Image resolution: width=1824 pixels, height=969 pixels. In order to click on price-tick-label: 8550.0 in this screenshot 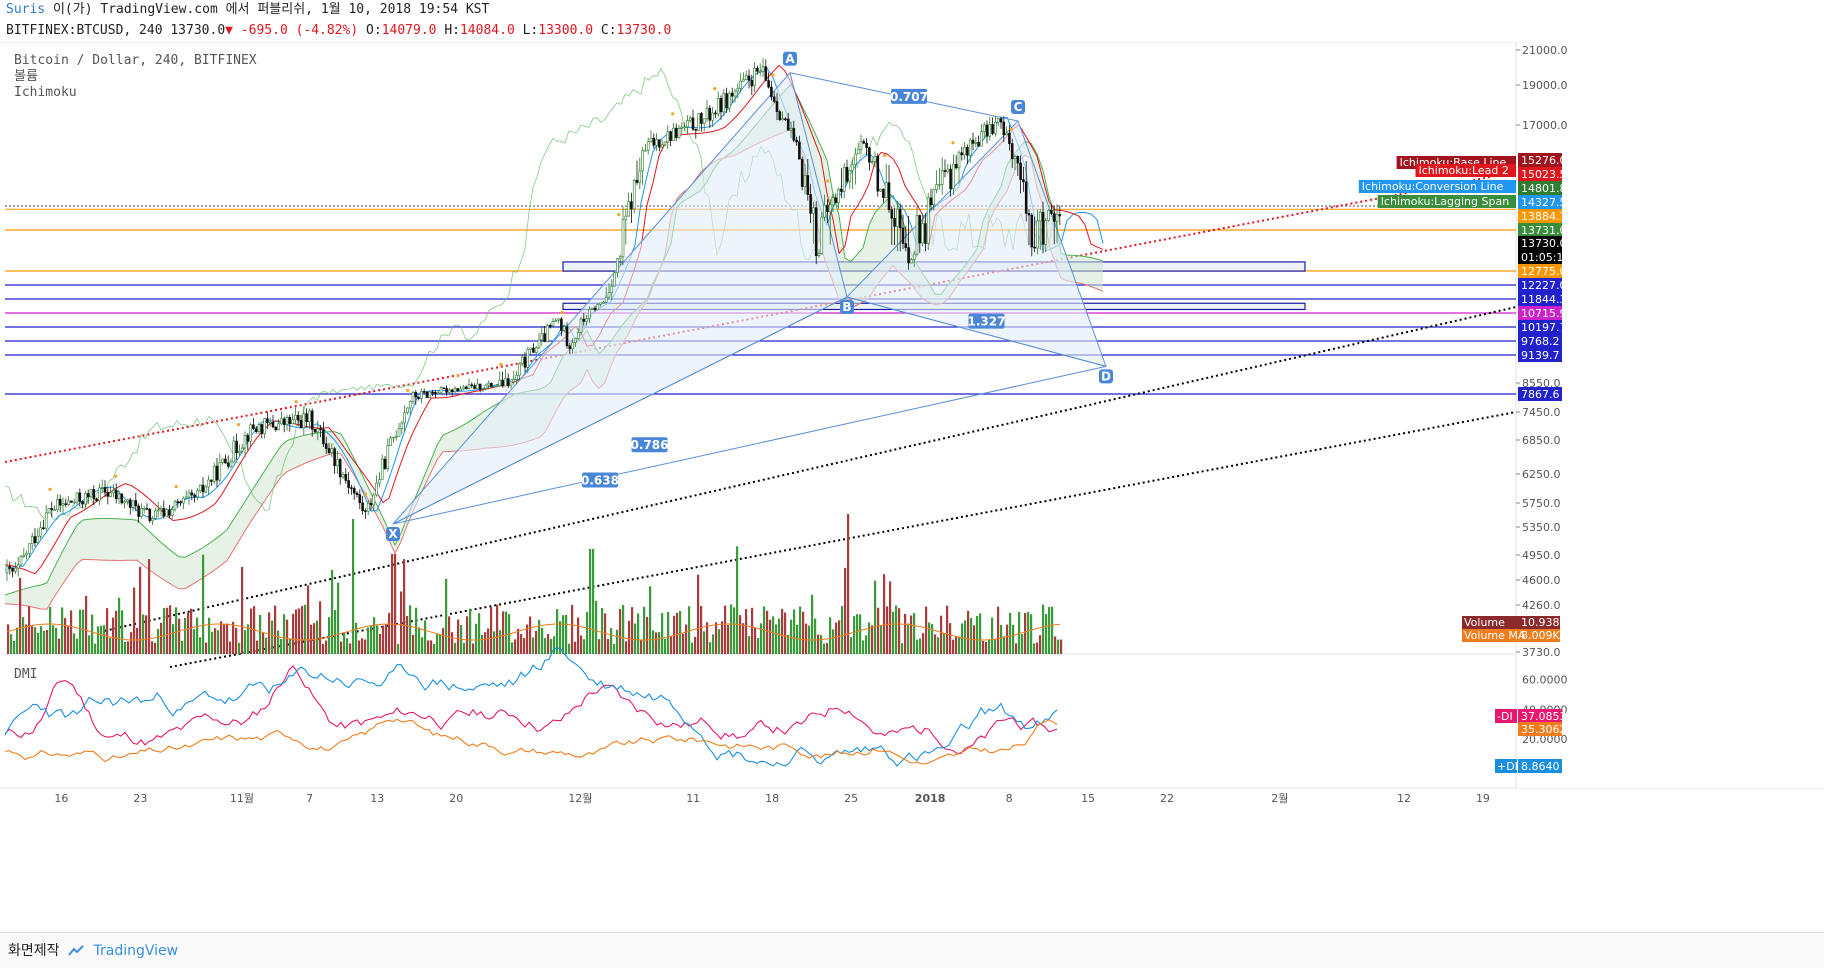, I will do `click(1541, 383)`.